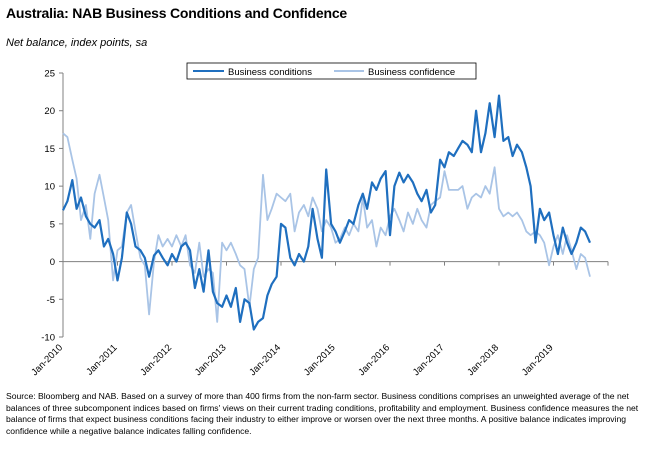 Image resolution: width=650 pixels, height=455 pixels. I want to click on x-tick-label: Jan-2019, so click(538, 360).